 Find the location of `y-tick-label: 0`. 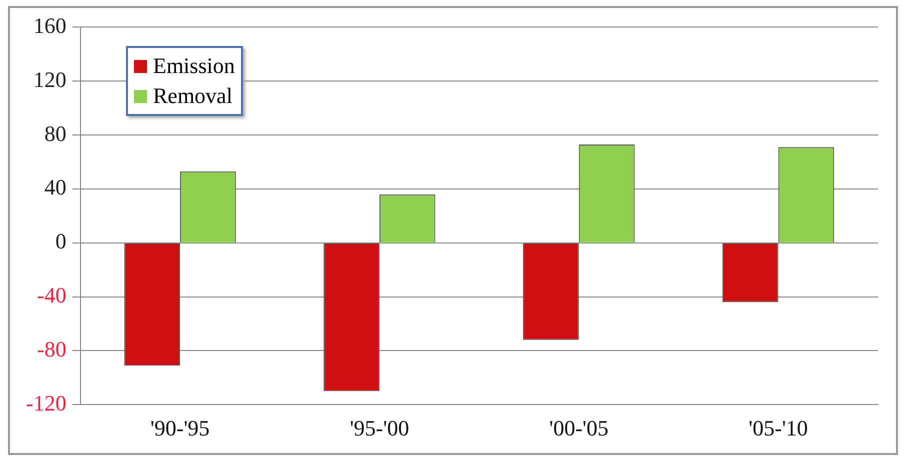

y-tick-label: 0 is located at coordinates (60, 241).